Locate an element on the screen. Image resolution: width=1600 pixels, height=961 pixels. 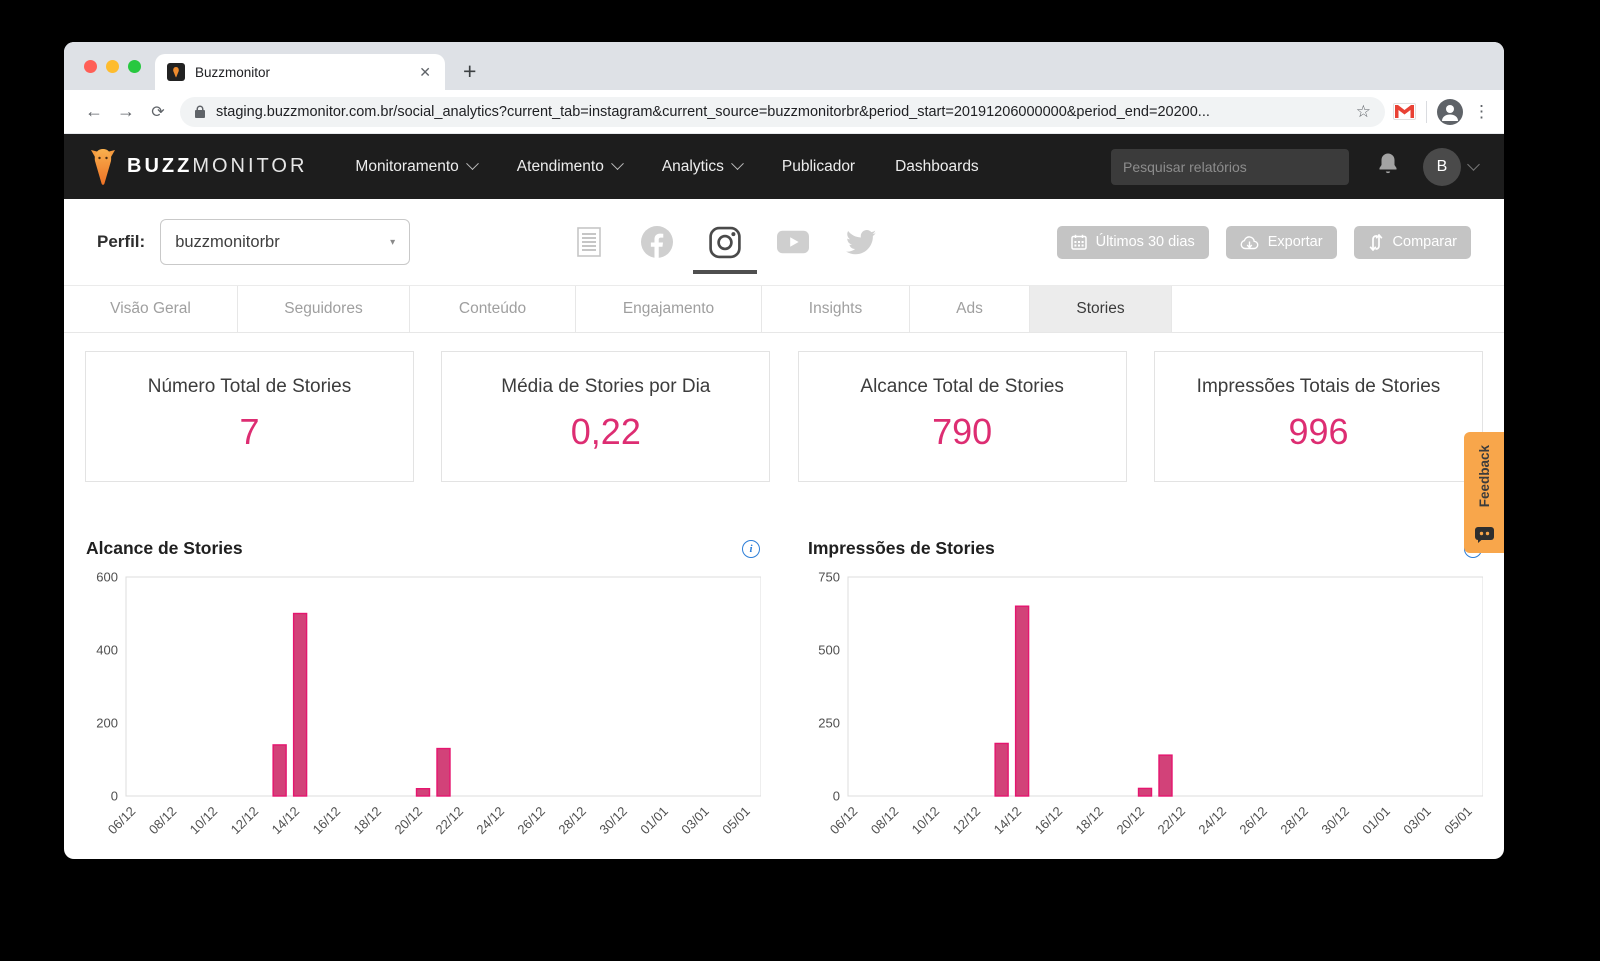
metric-title: Número Total de Stories is located at coordinates (249, 386).